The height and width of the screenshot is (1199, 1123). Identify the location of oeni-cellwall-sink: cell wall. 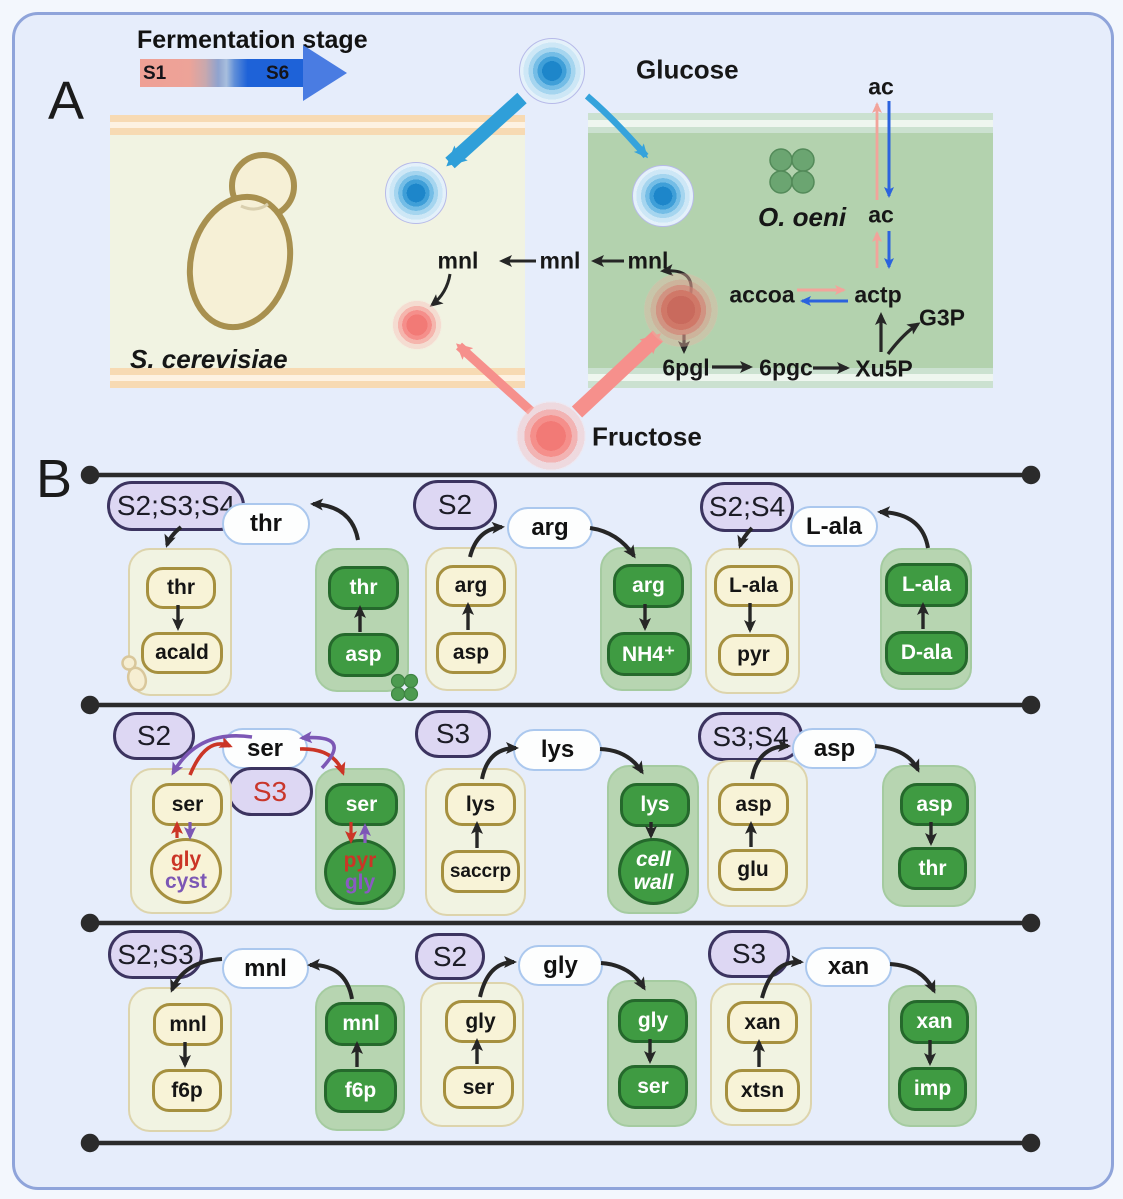
(653, 871).